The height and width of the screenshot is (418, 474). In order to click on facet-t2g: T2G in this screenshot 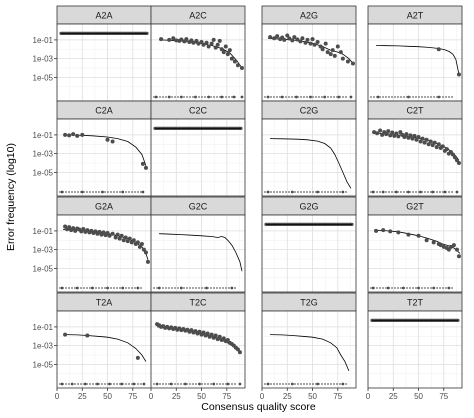, I will do `click(309, 340)`.